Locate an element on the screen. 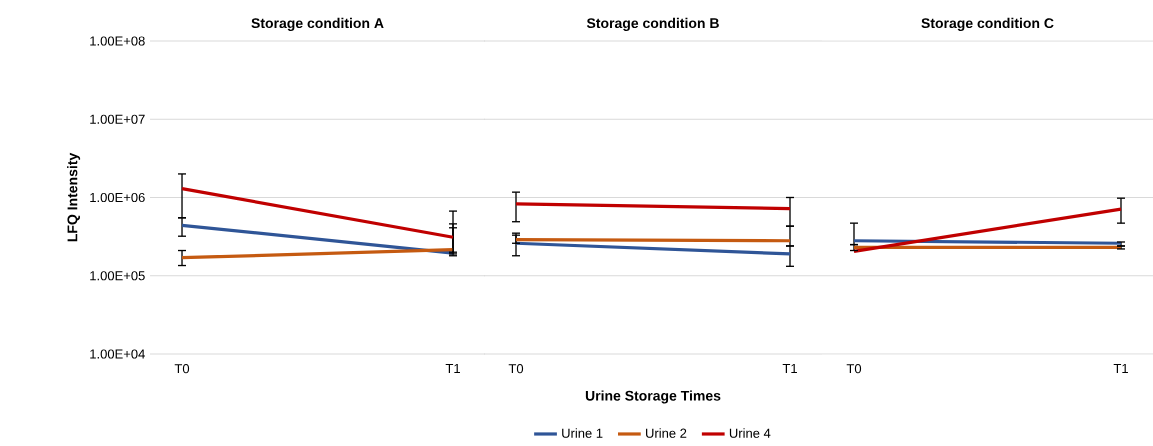 This screenshot has height=446, width=1153. y-tick-label: 1.00E+05 is located at coordinates (117, 276).